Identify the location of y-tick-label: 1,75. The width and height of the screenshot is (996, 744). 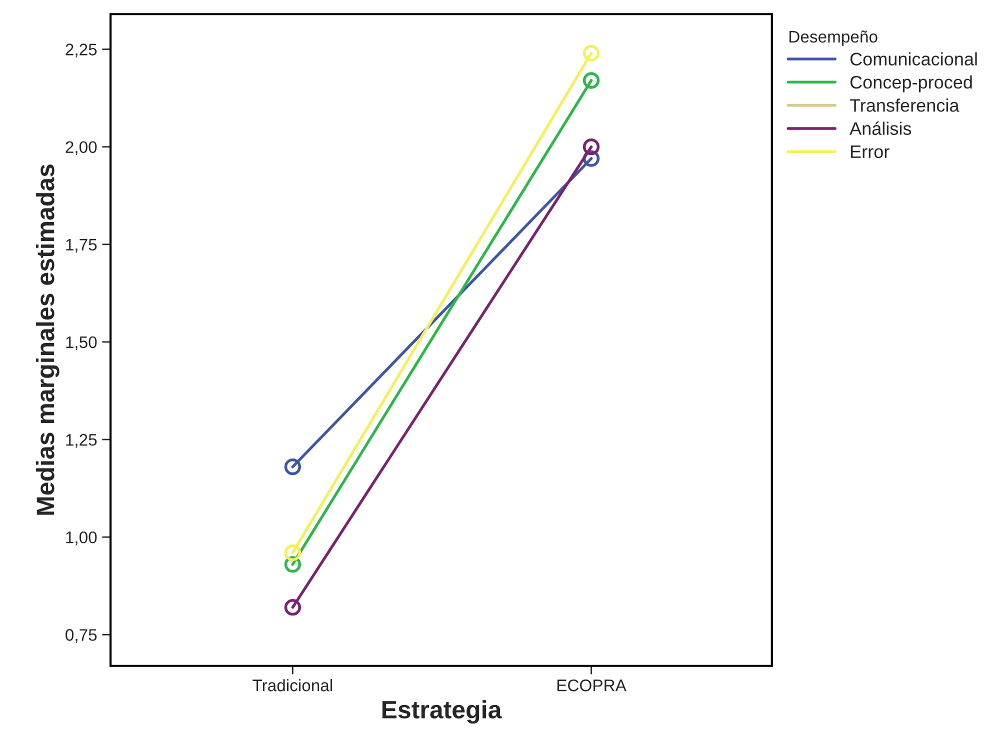
(81, 245).